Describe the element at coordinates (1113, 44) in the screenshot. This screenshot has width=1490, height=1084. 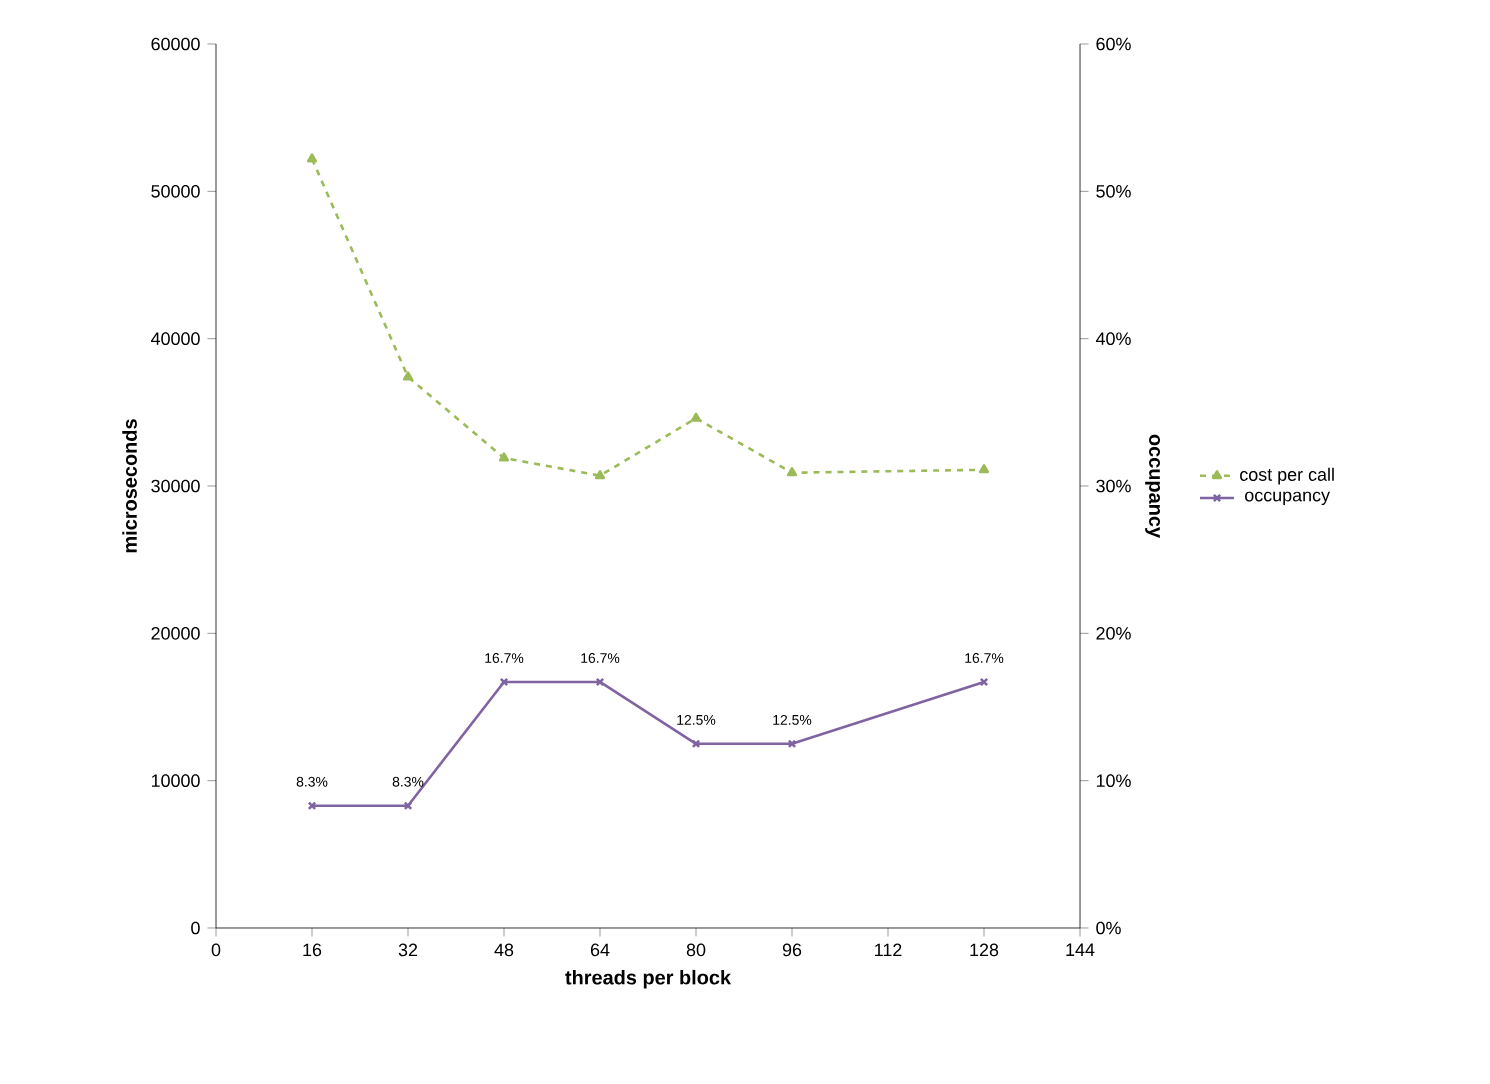
I see `y2-tick-label: 60%` at that location.